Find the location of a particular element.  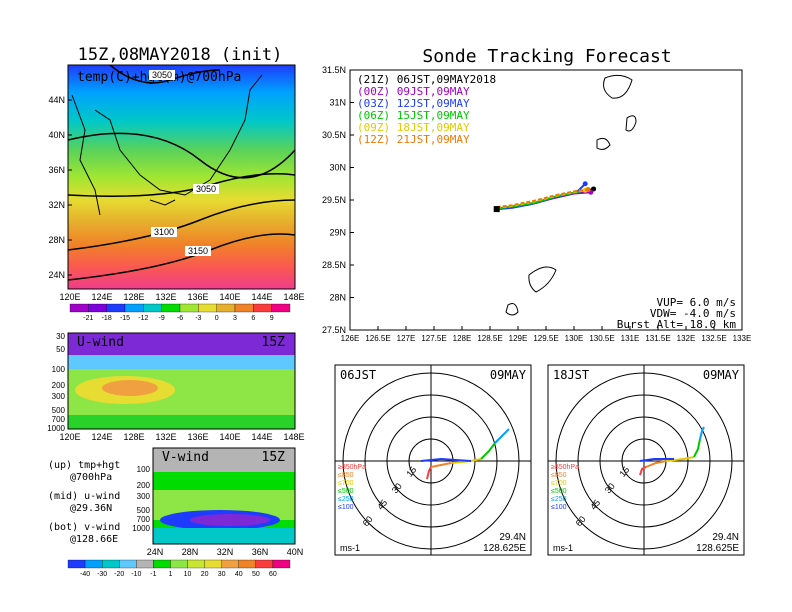

desc-up-level: @700hPa is located at coordinates (91, 477).